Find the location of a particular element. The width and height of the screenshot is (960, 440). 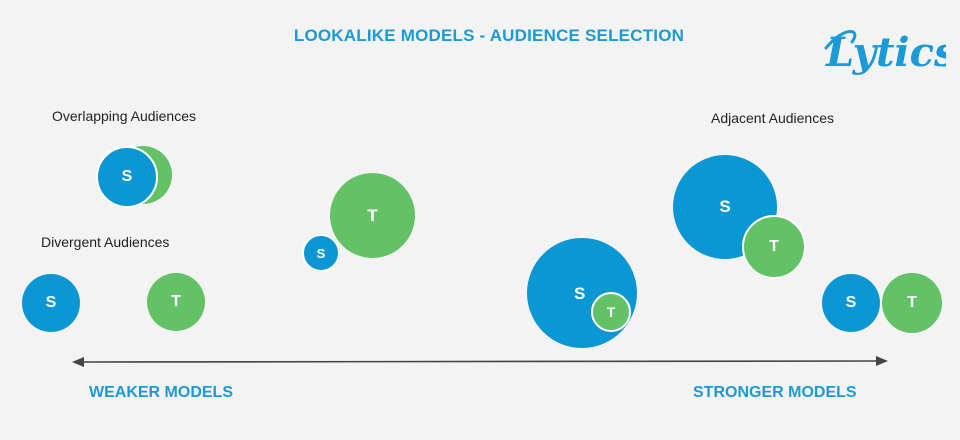

weaker-models-label: WEAKER MODELS is located at coordinates (161, 392).